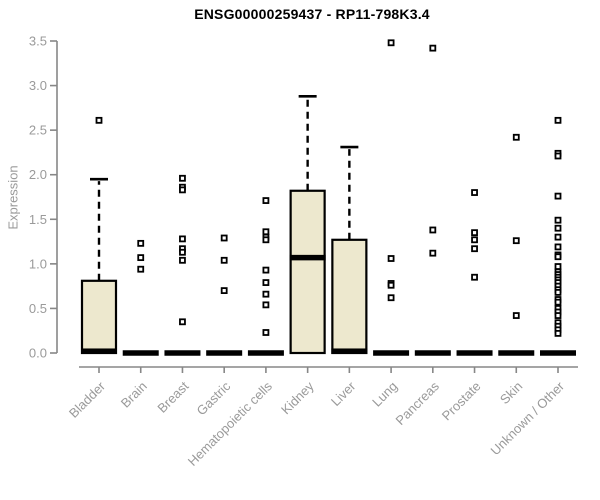 This screenshot has height=500, width=600. What do you see at coordinates (474, 272) in the screenshot?
I see `box-group-prostate` at bounding box center [474, 272].